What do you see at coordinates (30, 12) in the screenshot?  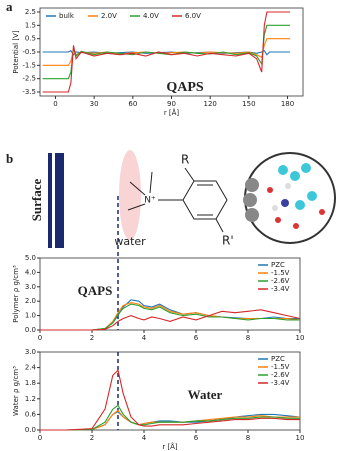 I see `y-tick-label: 2.5` at bounding box center [30, 12].